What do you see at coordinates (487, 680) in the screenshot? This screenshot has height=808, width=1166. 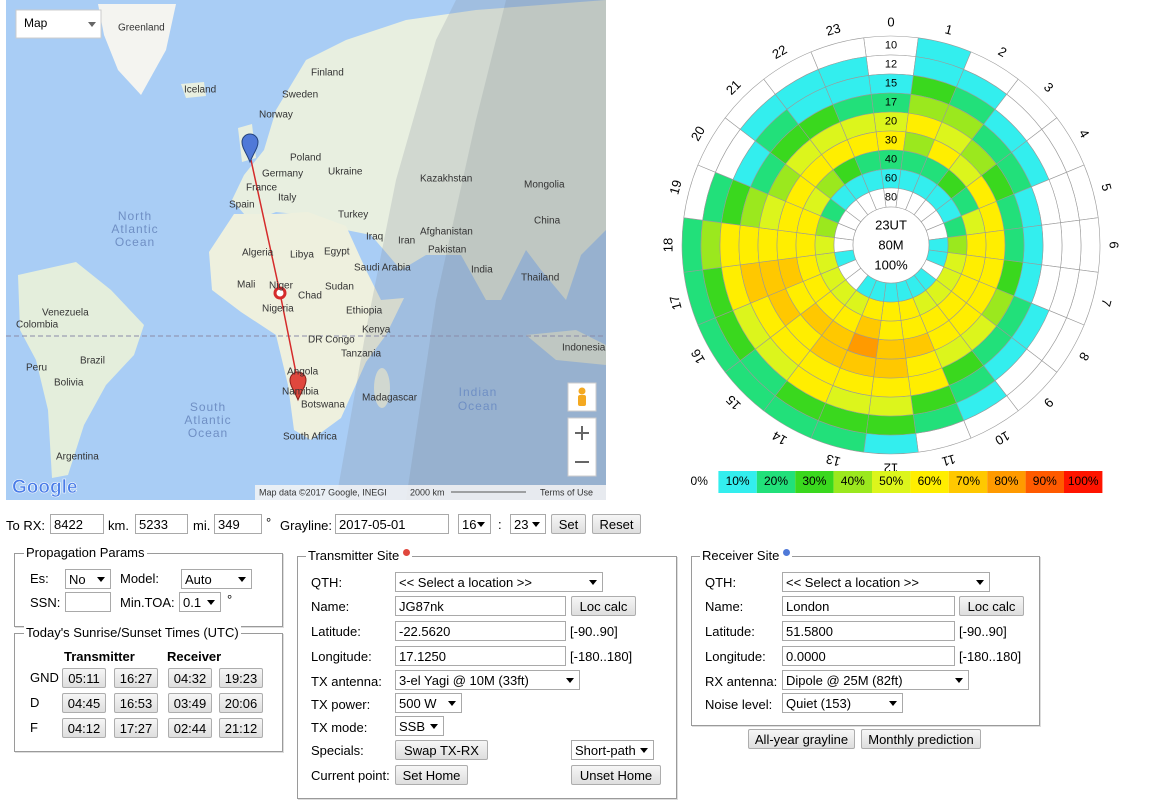 I see `select: 3-el Yagi @ 10M (33ft)` at bounding box center [487, 680].